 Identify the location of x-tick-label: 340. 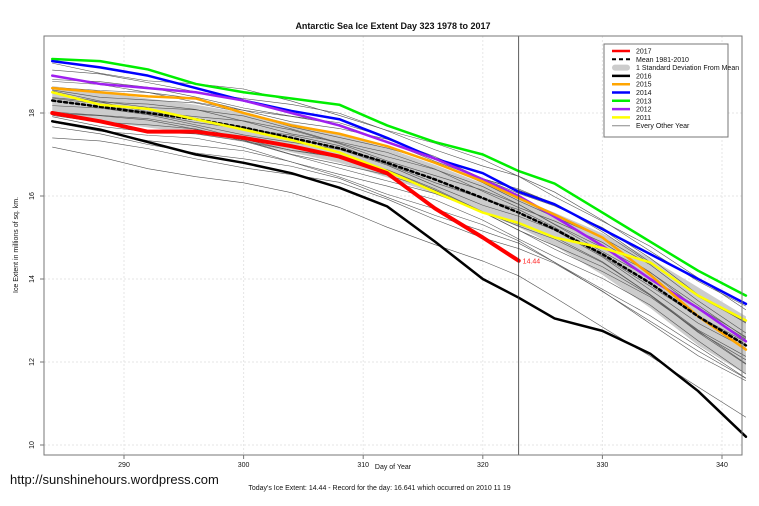
(722, 465).